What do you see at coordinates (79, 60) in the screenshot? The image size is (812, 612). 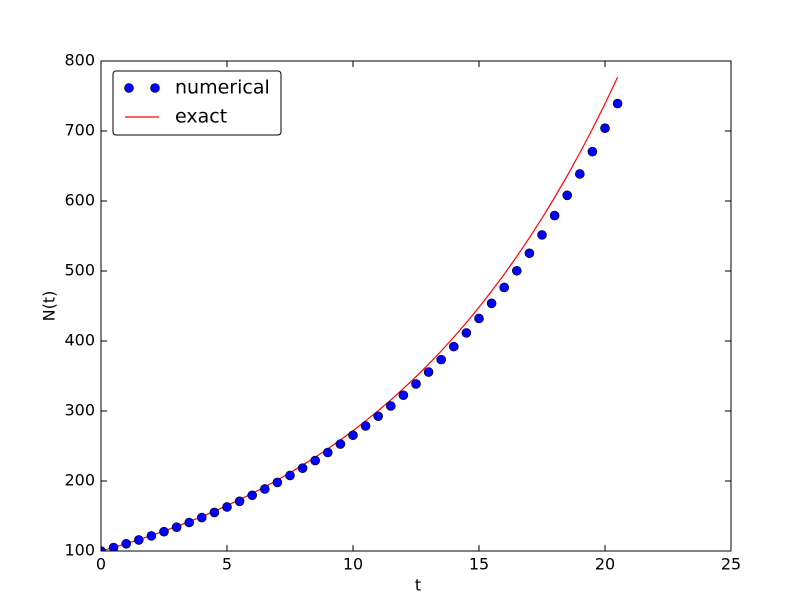 I see `y-tick-label: 800` at bounding box center [79, 60].